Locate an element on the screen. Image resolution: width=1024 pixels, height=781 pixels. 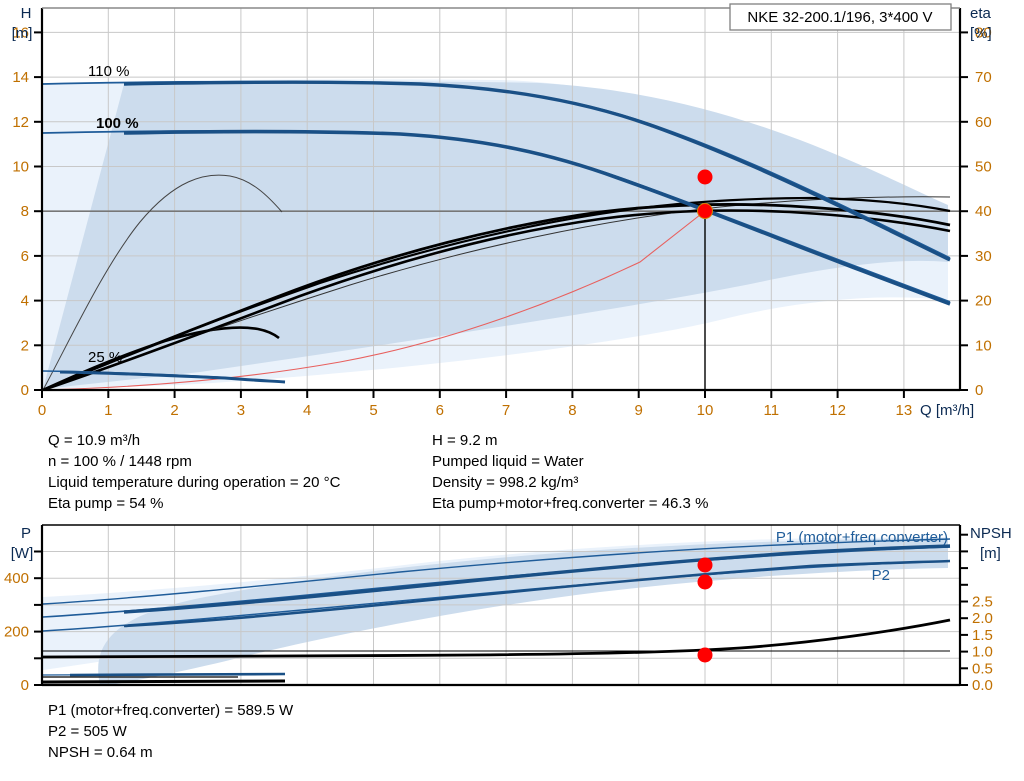
top-left-tick-label: 8 is located at coordinates (25, 211).